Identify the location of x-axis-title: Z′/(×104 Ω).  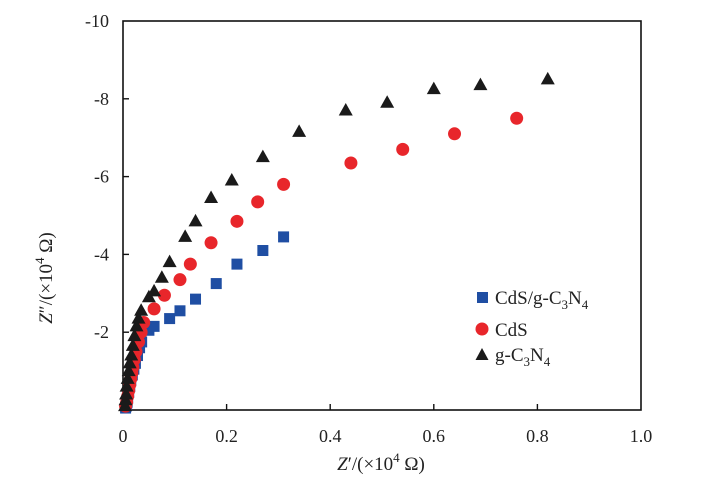
(381, 462).